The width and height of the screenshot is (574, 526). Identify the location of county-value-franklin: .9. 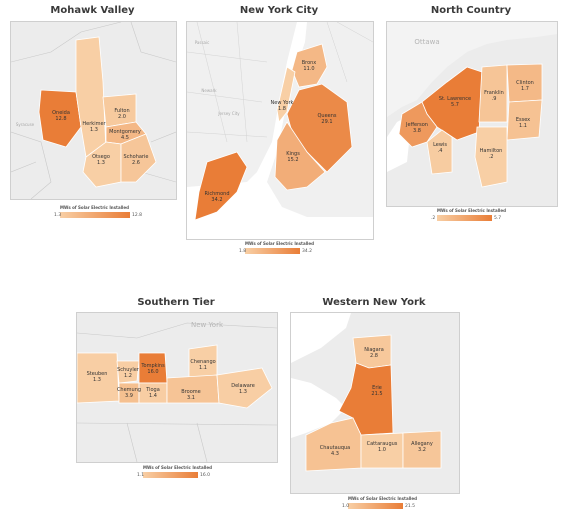
(494, 99).